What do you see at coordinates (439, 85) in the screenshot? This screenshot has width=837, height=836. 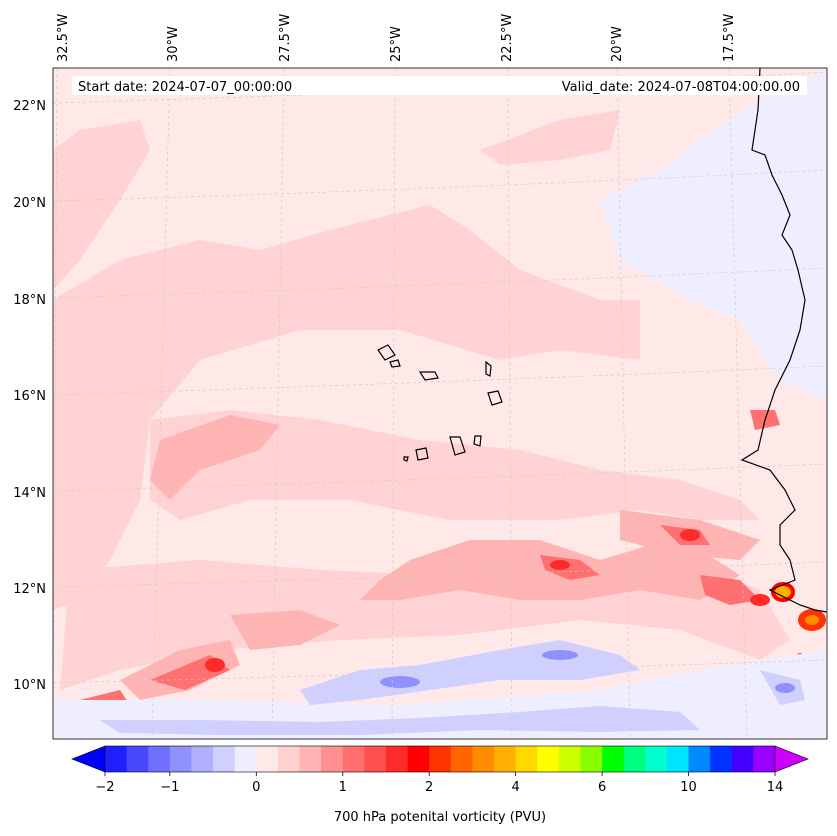 I see `date-box` at bounding box center [439, 85].